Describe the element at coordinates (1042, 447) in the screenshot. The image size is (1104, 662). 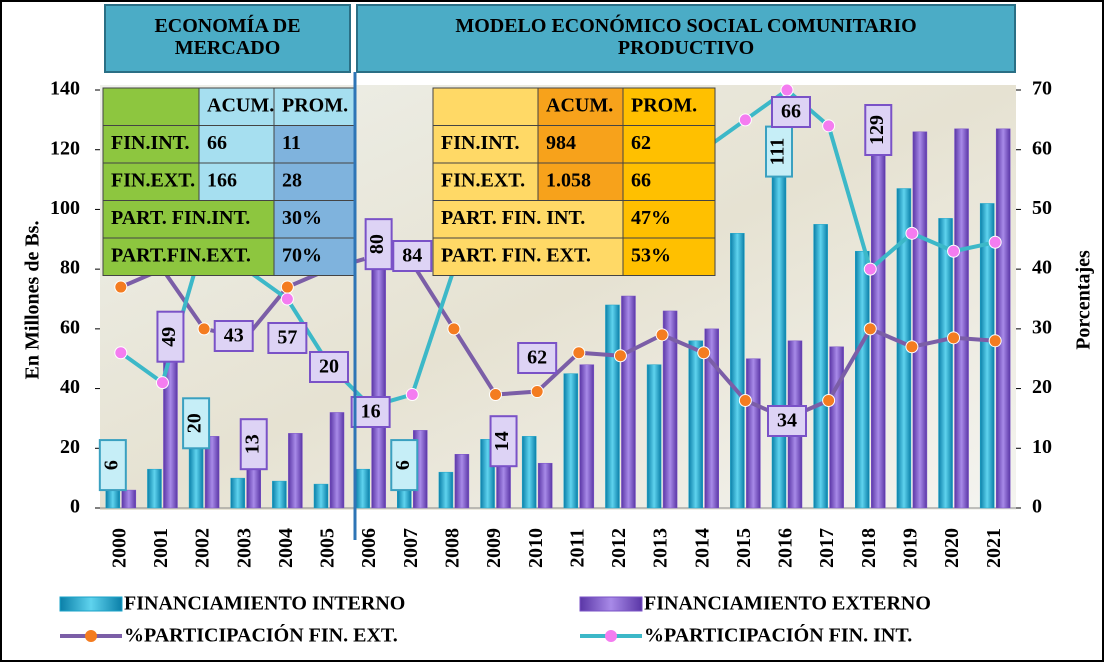
I see `y2-tick-label: 10` at that location.